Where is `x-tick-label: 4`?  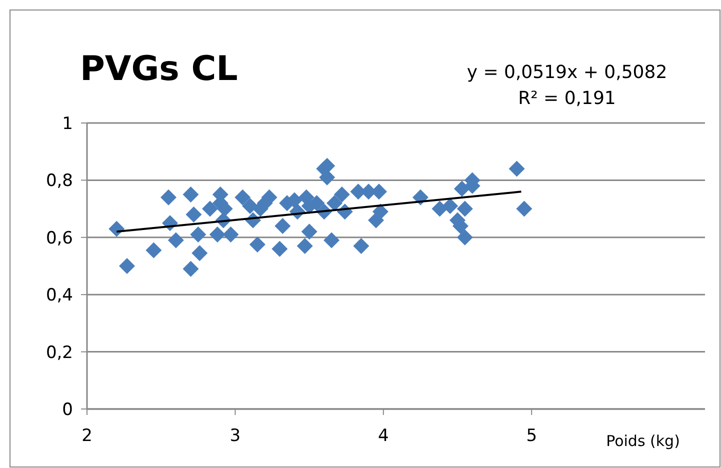 x-tick-label: 4 is located at coordinates (383, 436).